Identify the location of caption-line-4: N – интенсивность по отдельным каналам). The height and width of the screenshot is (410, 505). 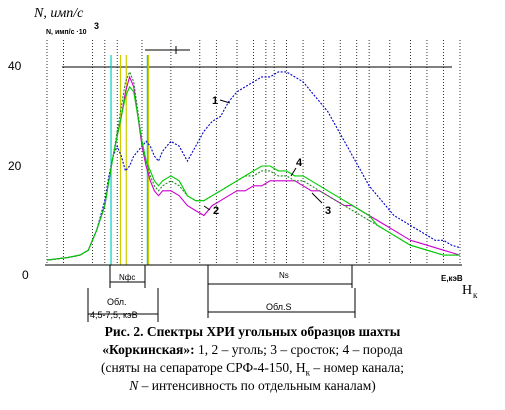
(252, 385).